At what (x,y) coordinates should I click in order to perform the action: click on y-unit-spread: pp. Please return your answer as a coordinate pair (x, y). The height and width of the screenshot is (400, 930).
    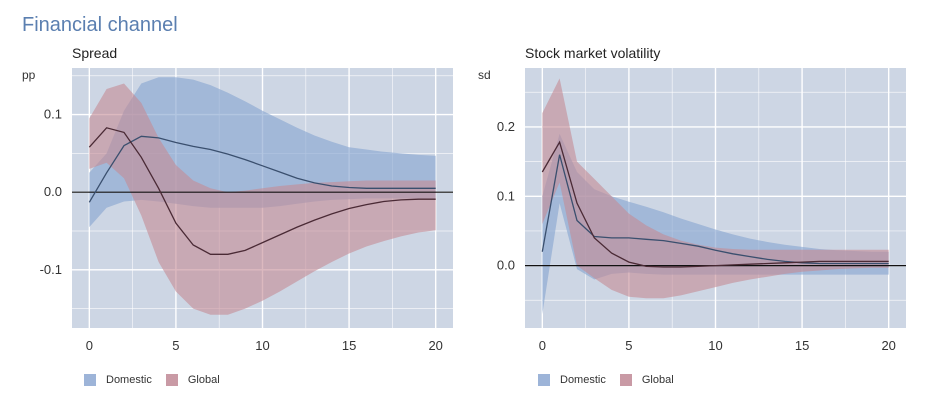
    Looking at the image, I should click on (29, 75).